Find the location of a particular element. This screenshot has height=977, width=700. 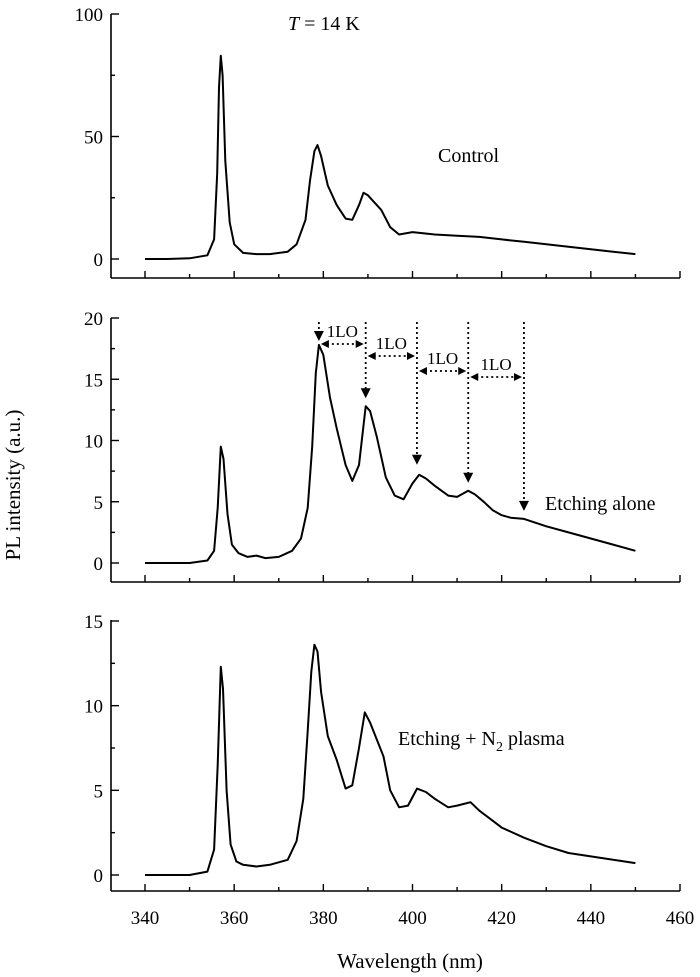

temperature-value: = 14 K is located at coordinates (329, 24).